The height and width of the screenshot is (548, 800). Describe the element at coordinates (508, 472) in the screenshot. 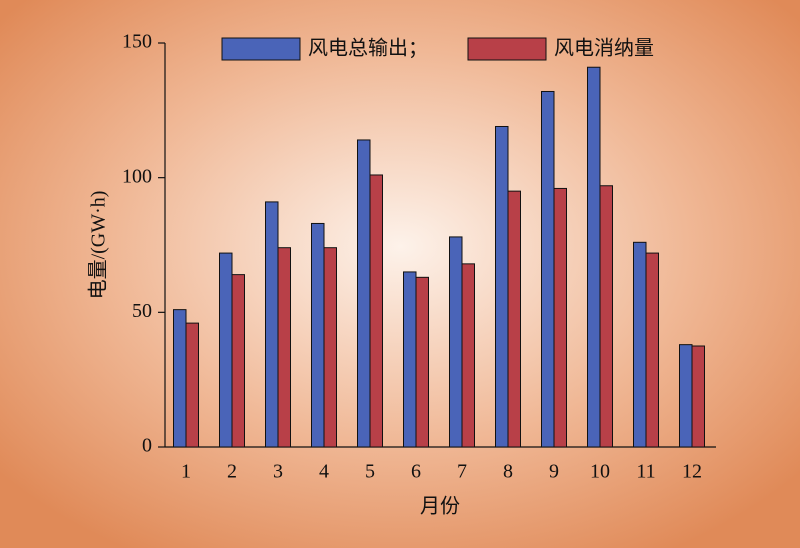

I see `x-tick-label: 8` at that location.